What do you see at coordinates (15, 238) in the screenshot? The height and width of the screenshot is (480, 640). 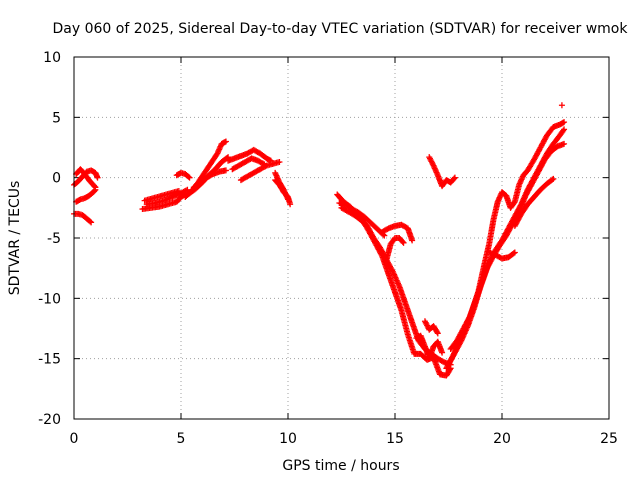 I see `y-axis-label: SDTVAR / TECUs` at bounding box center [15, 238].